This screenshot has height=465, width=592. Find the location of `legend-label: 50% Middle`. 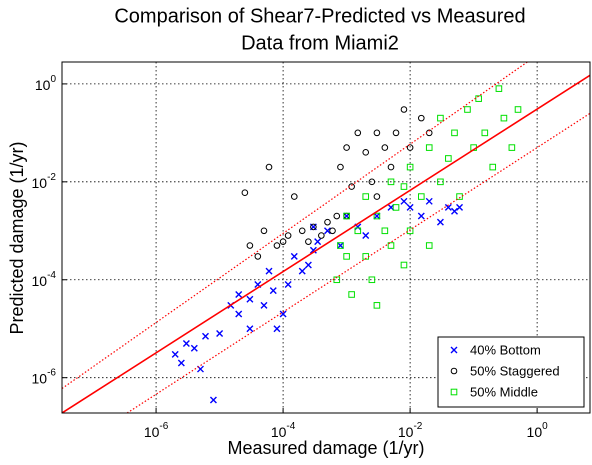

legend-label: 50% Middle is located at coordinates (504, 391).